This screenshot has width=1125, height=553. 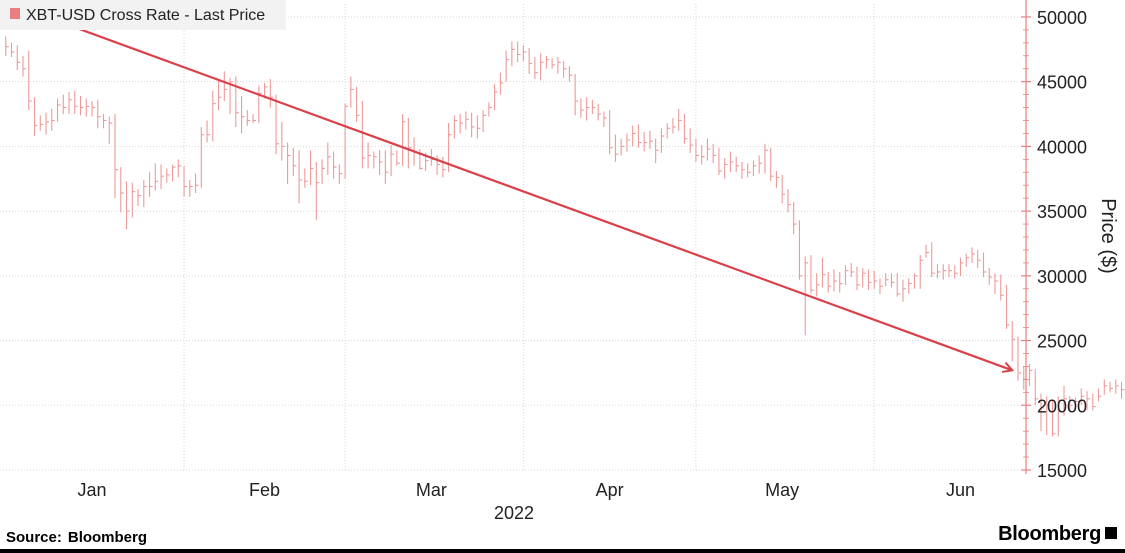 I want to click on x-tick-label: Mar, so click(x=431, y=490).